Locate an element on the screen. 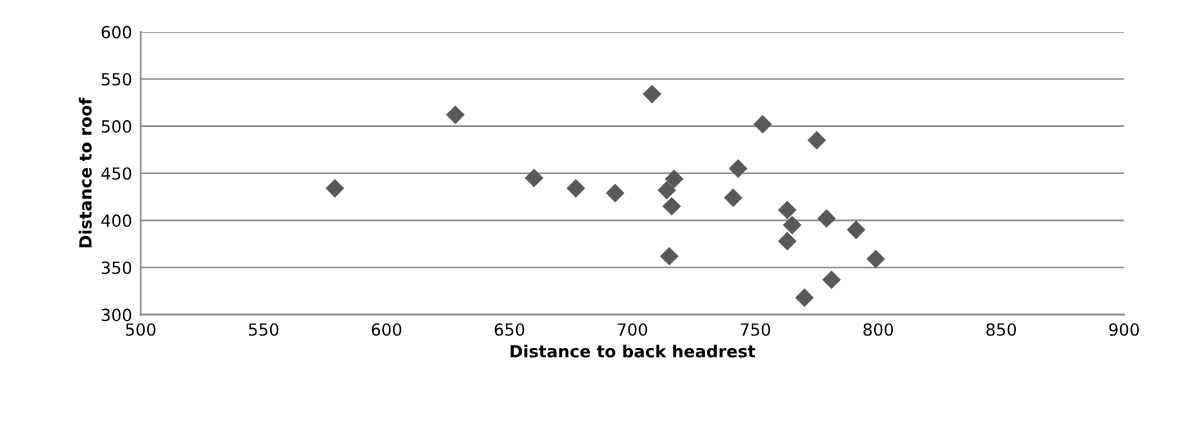 The width and height of the screenshot is (1182, 437). x-tick-label: 550 is located at coordinates (263, 329).